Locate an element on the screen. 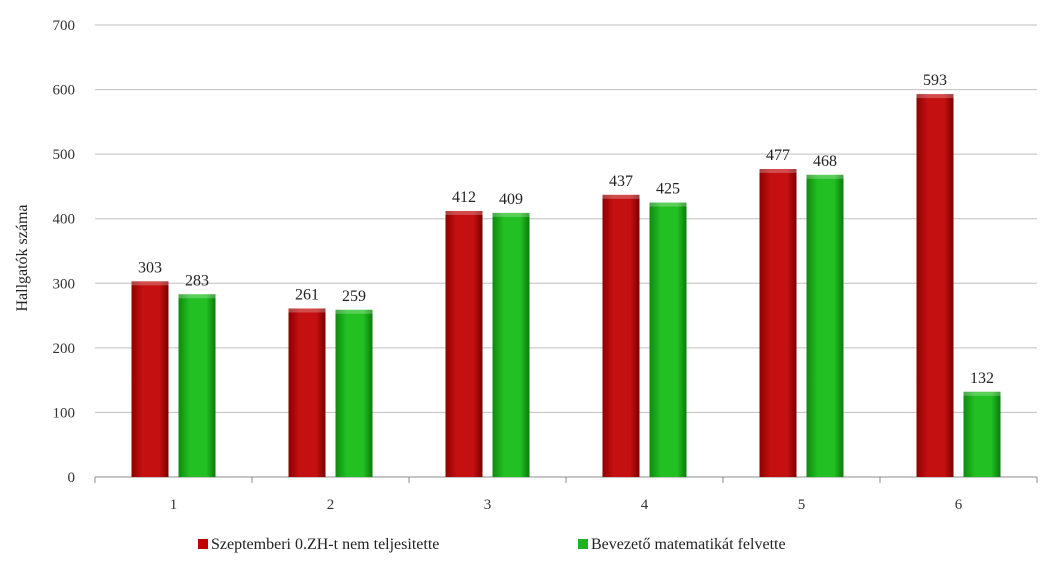 The height and width of the screenshot is (566, 1043). y-tick-label: 500 is located at coordinates (64, 155).